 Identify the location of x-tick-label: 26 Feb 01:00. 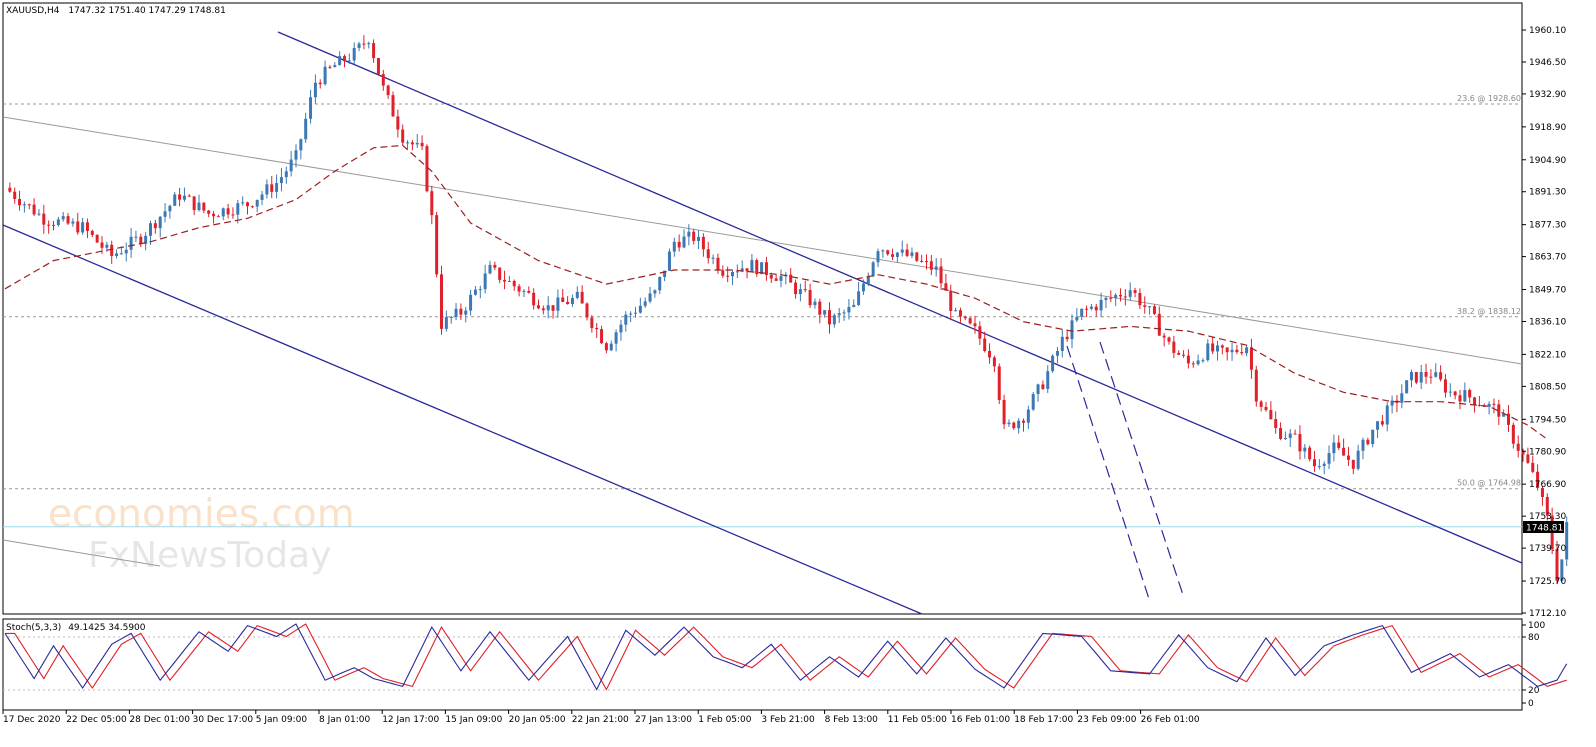
(1170, 720).